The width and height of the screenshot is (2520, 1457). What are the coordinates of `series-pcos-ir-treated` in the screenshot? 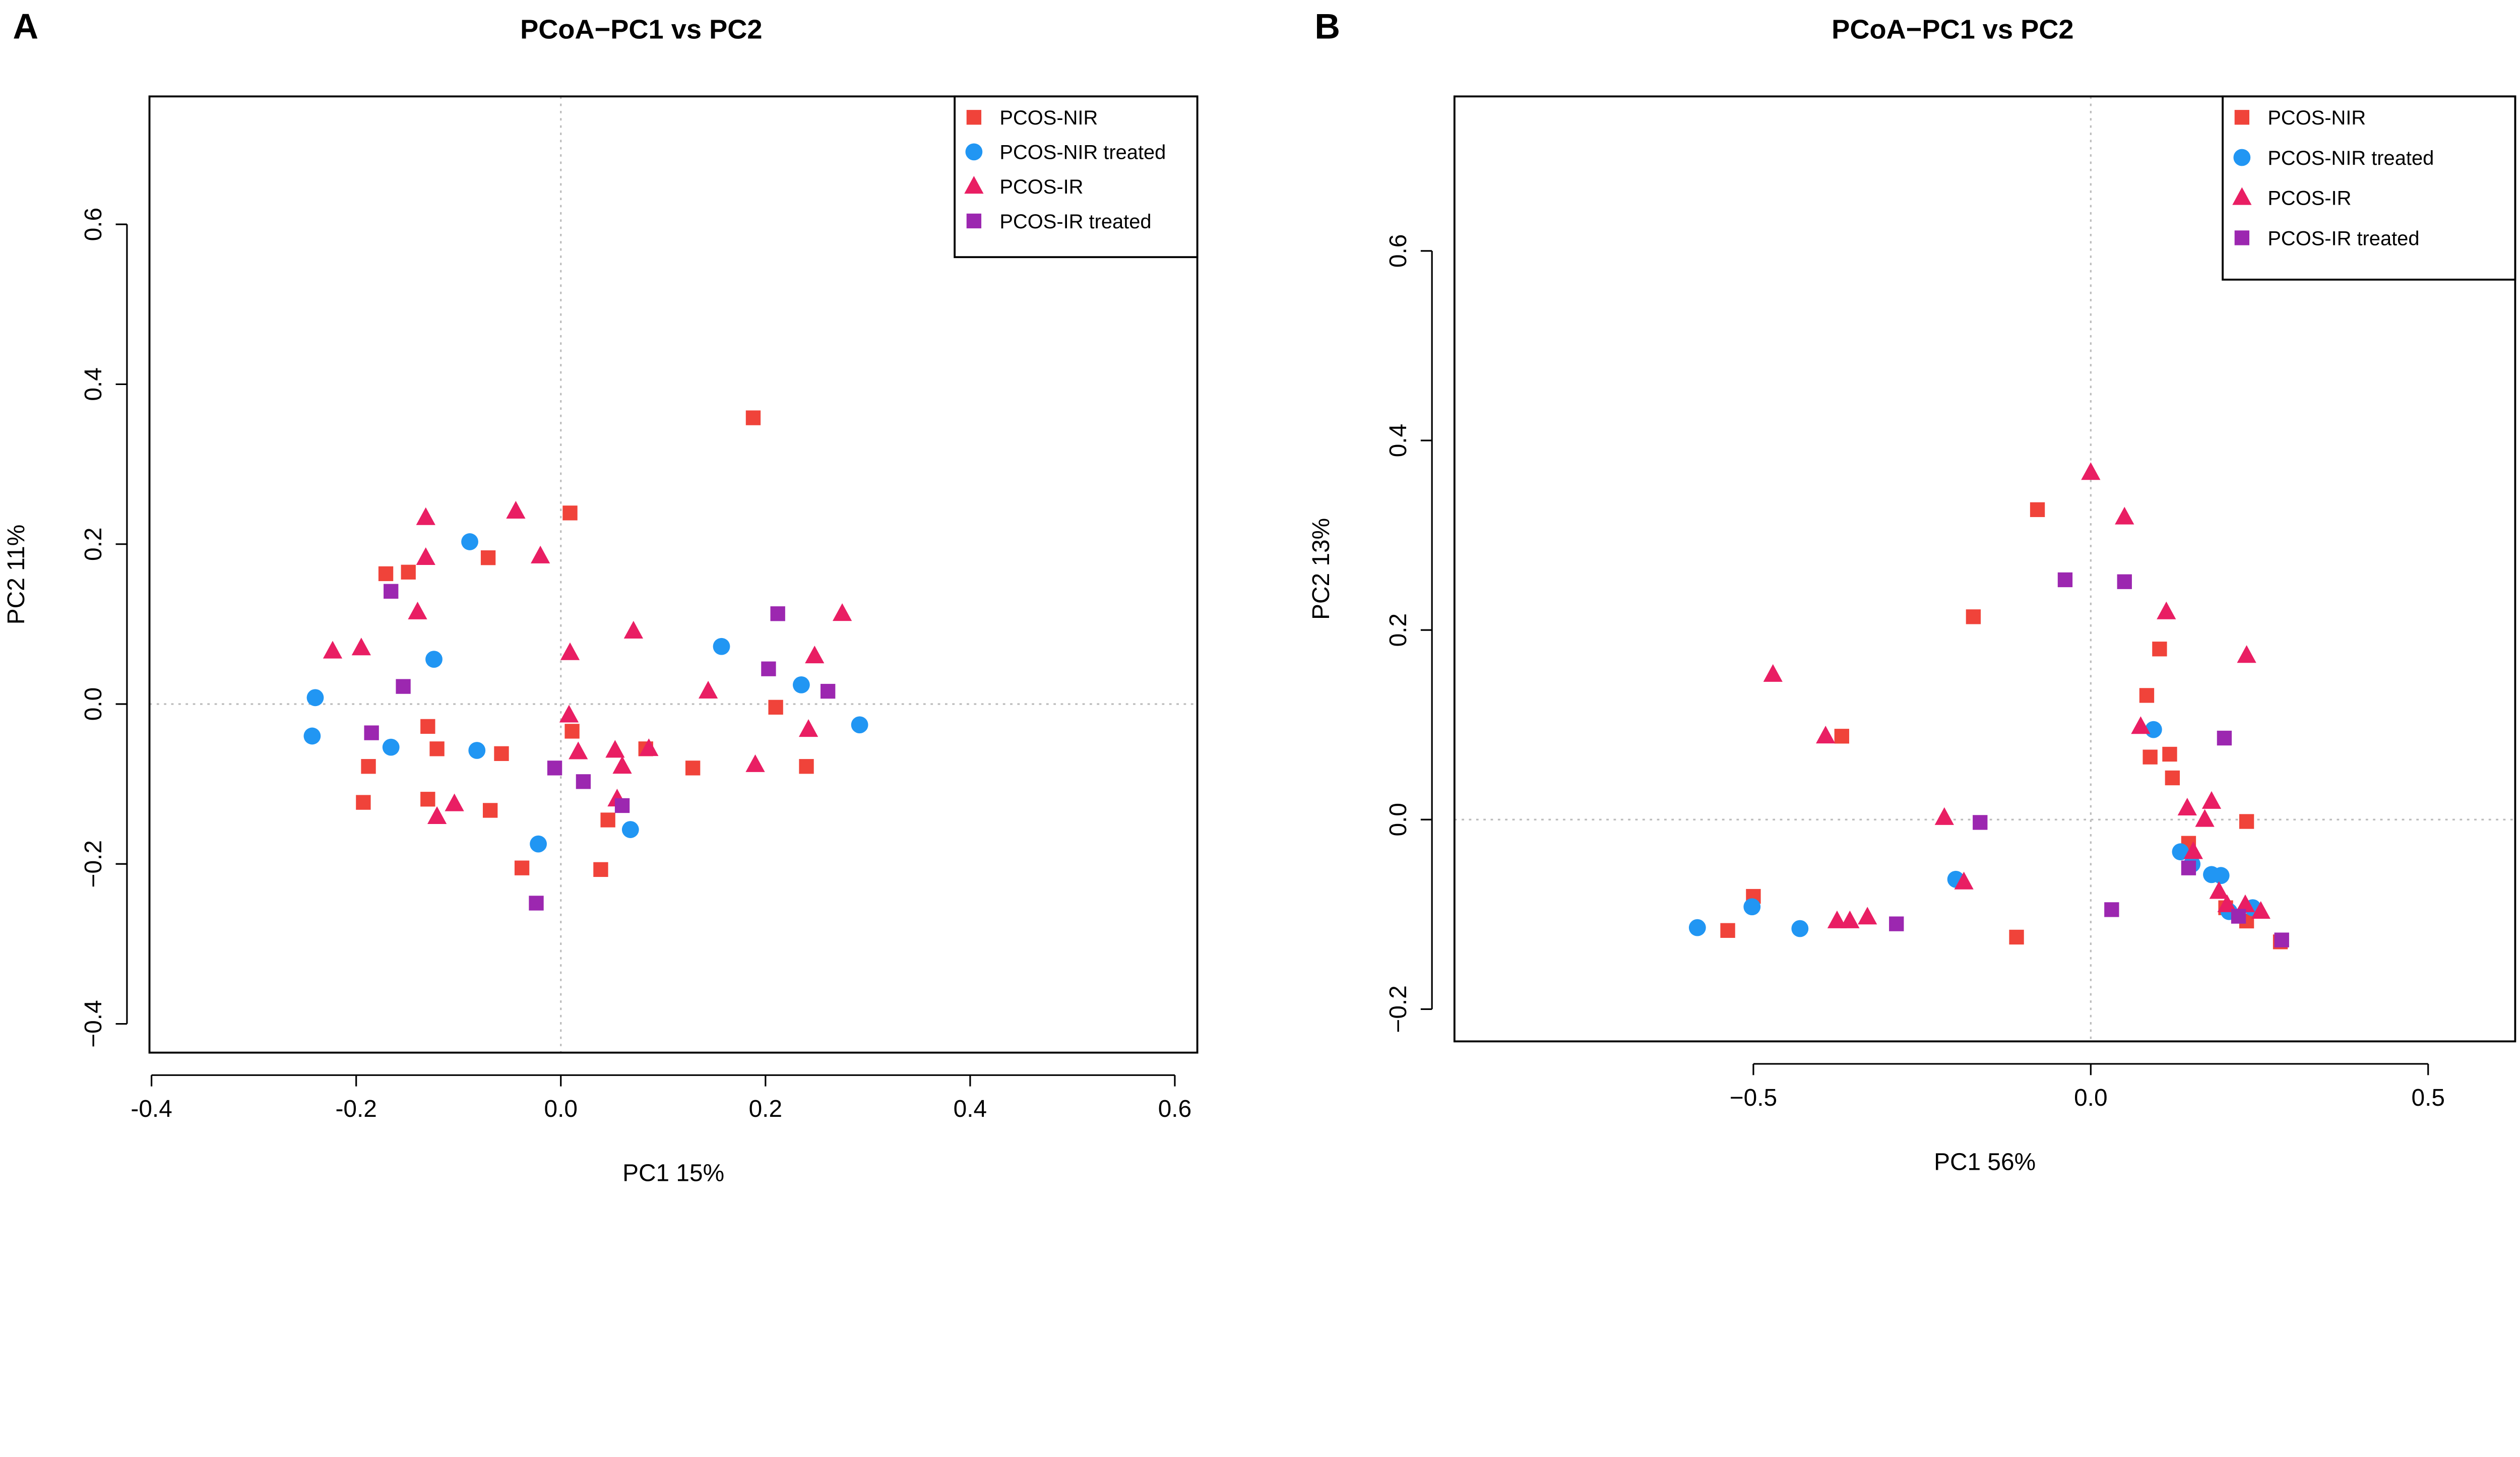 It's located at (2089, 759).